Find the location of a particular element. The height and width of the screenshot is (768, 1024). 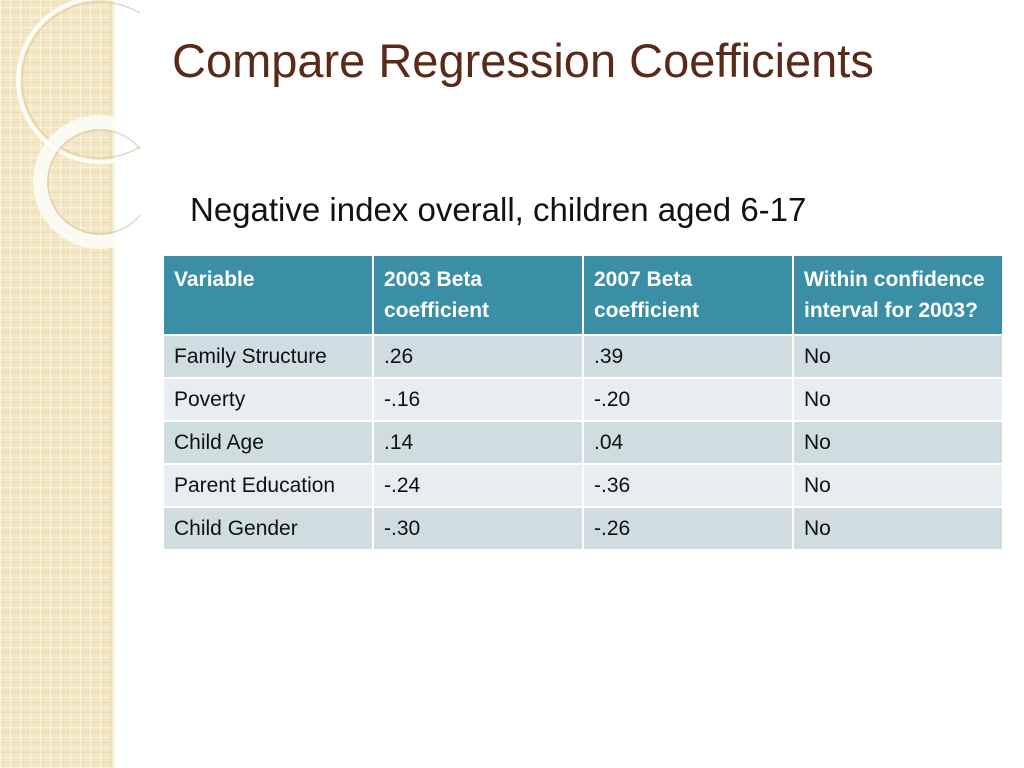

header-2003-beta: 2003 Beta coefficient is located at coordinates (478, 295).